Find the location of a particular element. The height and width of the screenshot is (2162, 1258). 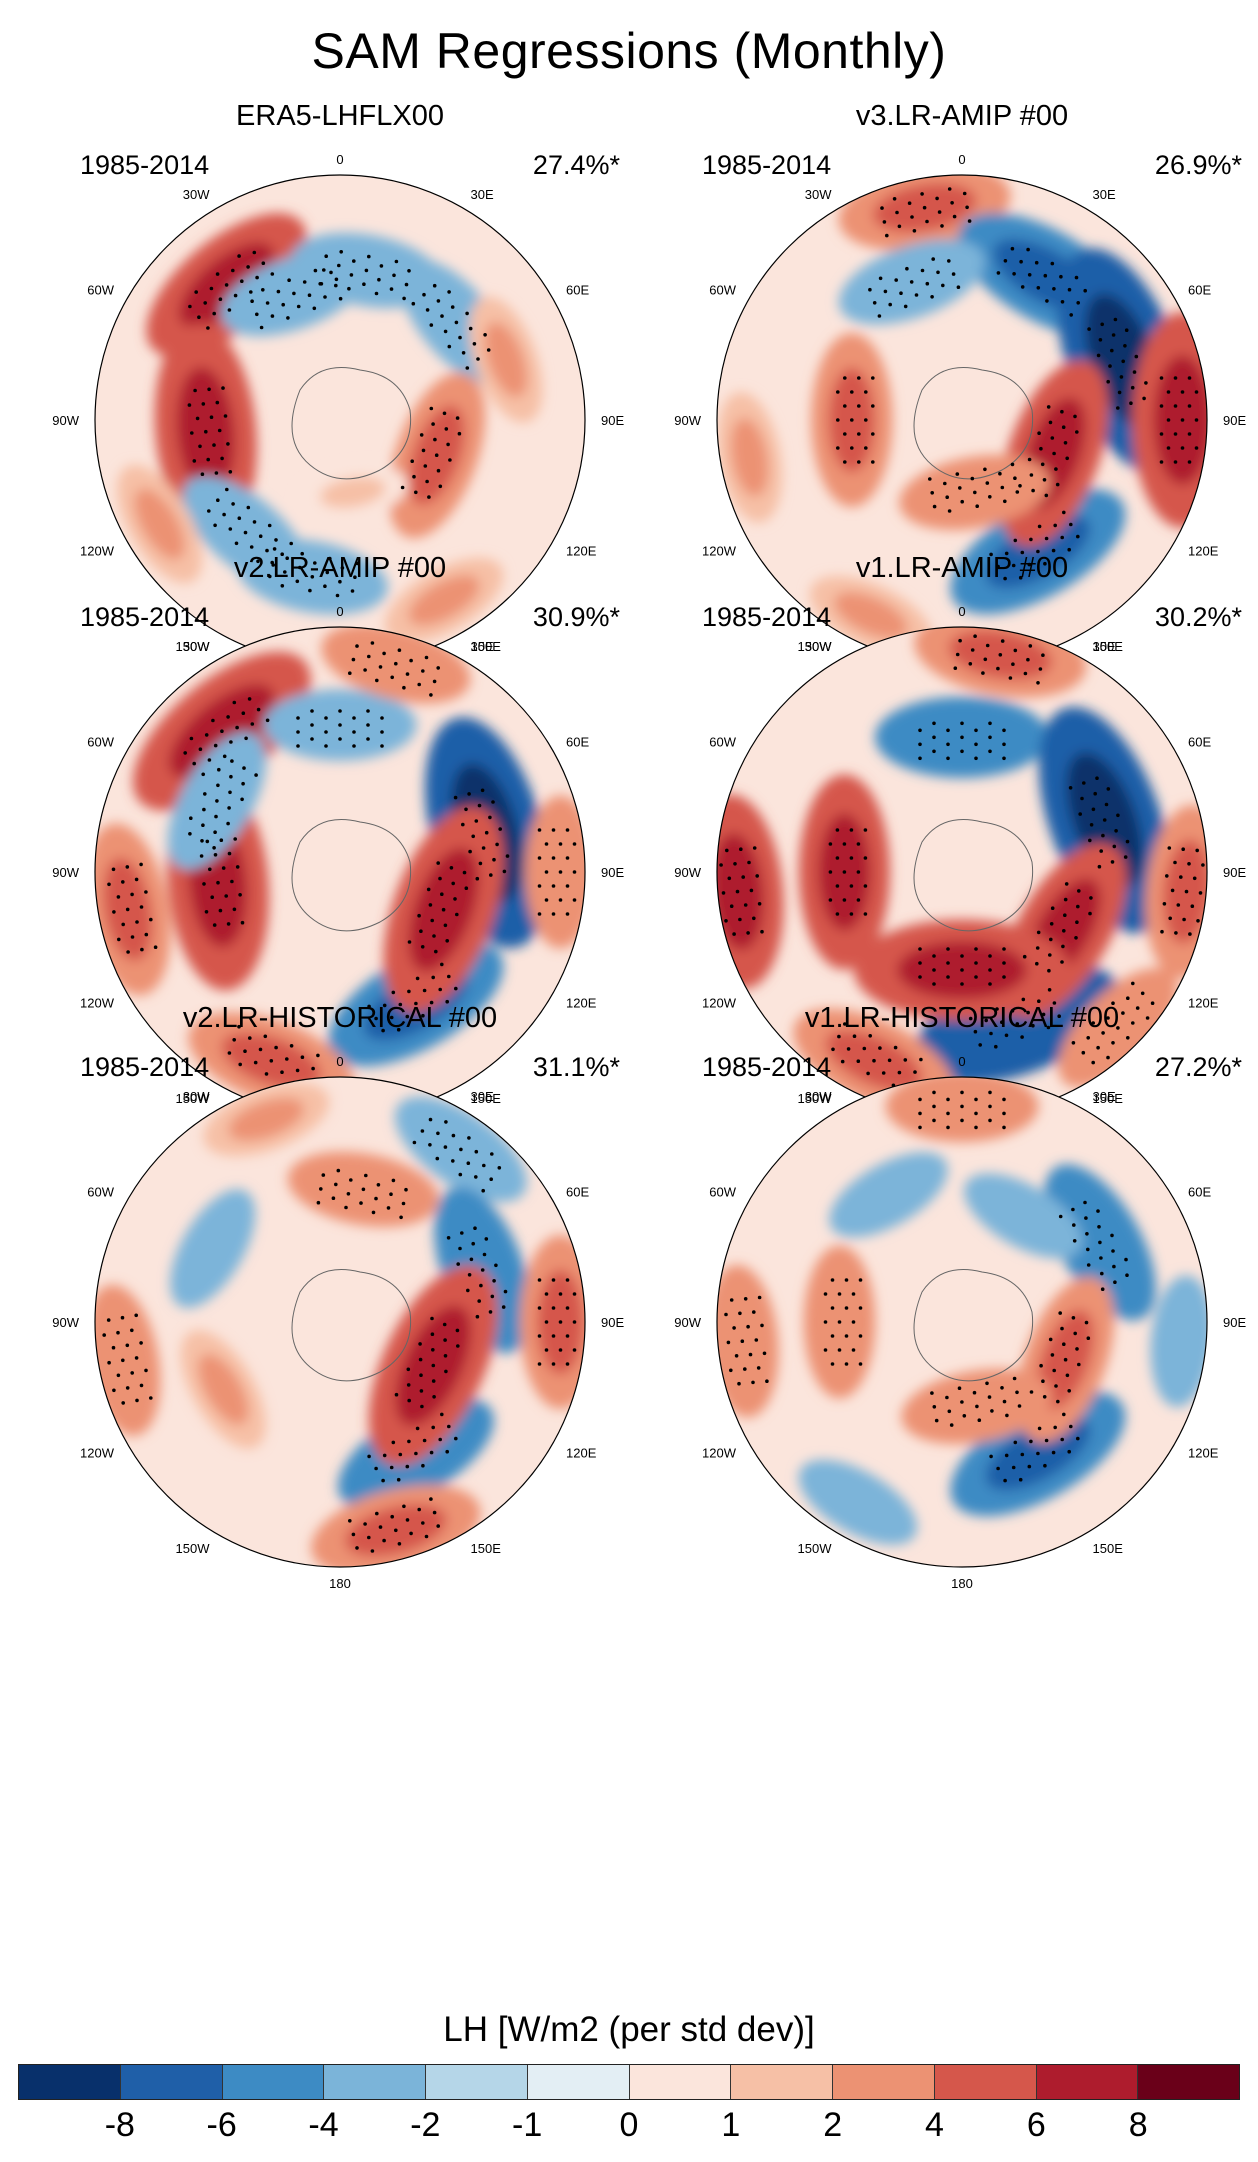

longitude-label: 120W is located at coordinates (97, 1453).